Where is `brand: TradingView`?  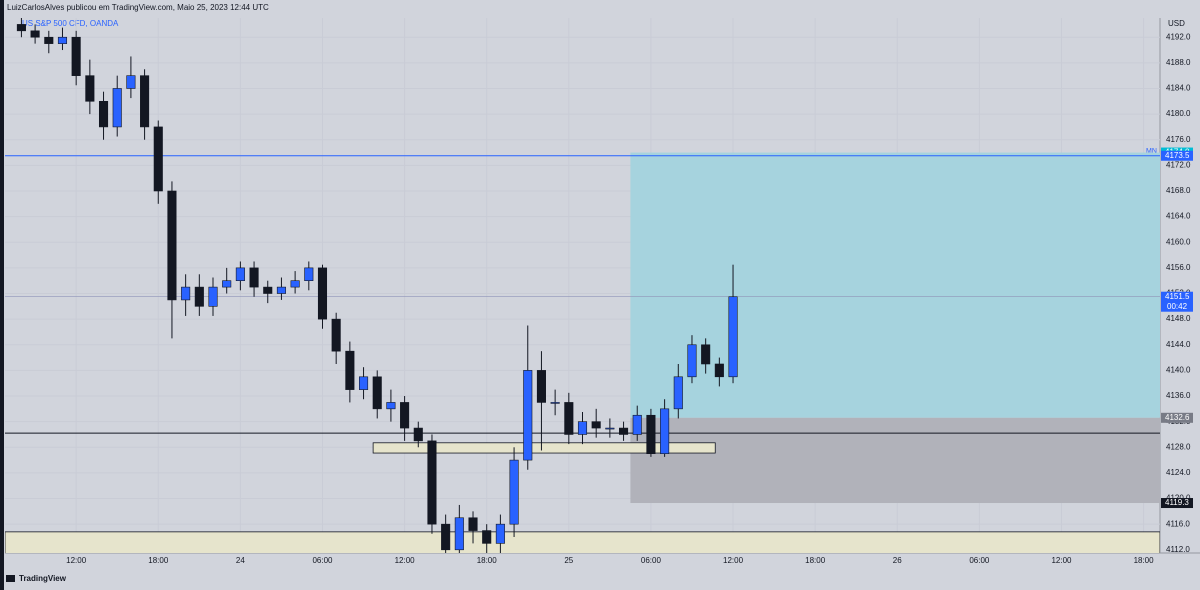 brand: TradingView is located at coordinates (36, 578).